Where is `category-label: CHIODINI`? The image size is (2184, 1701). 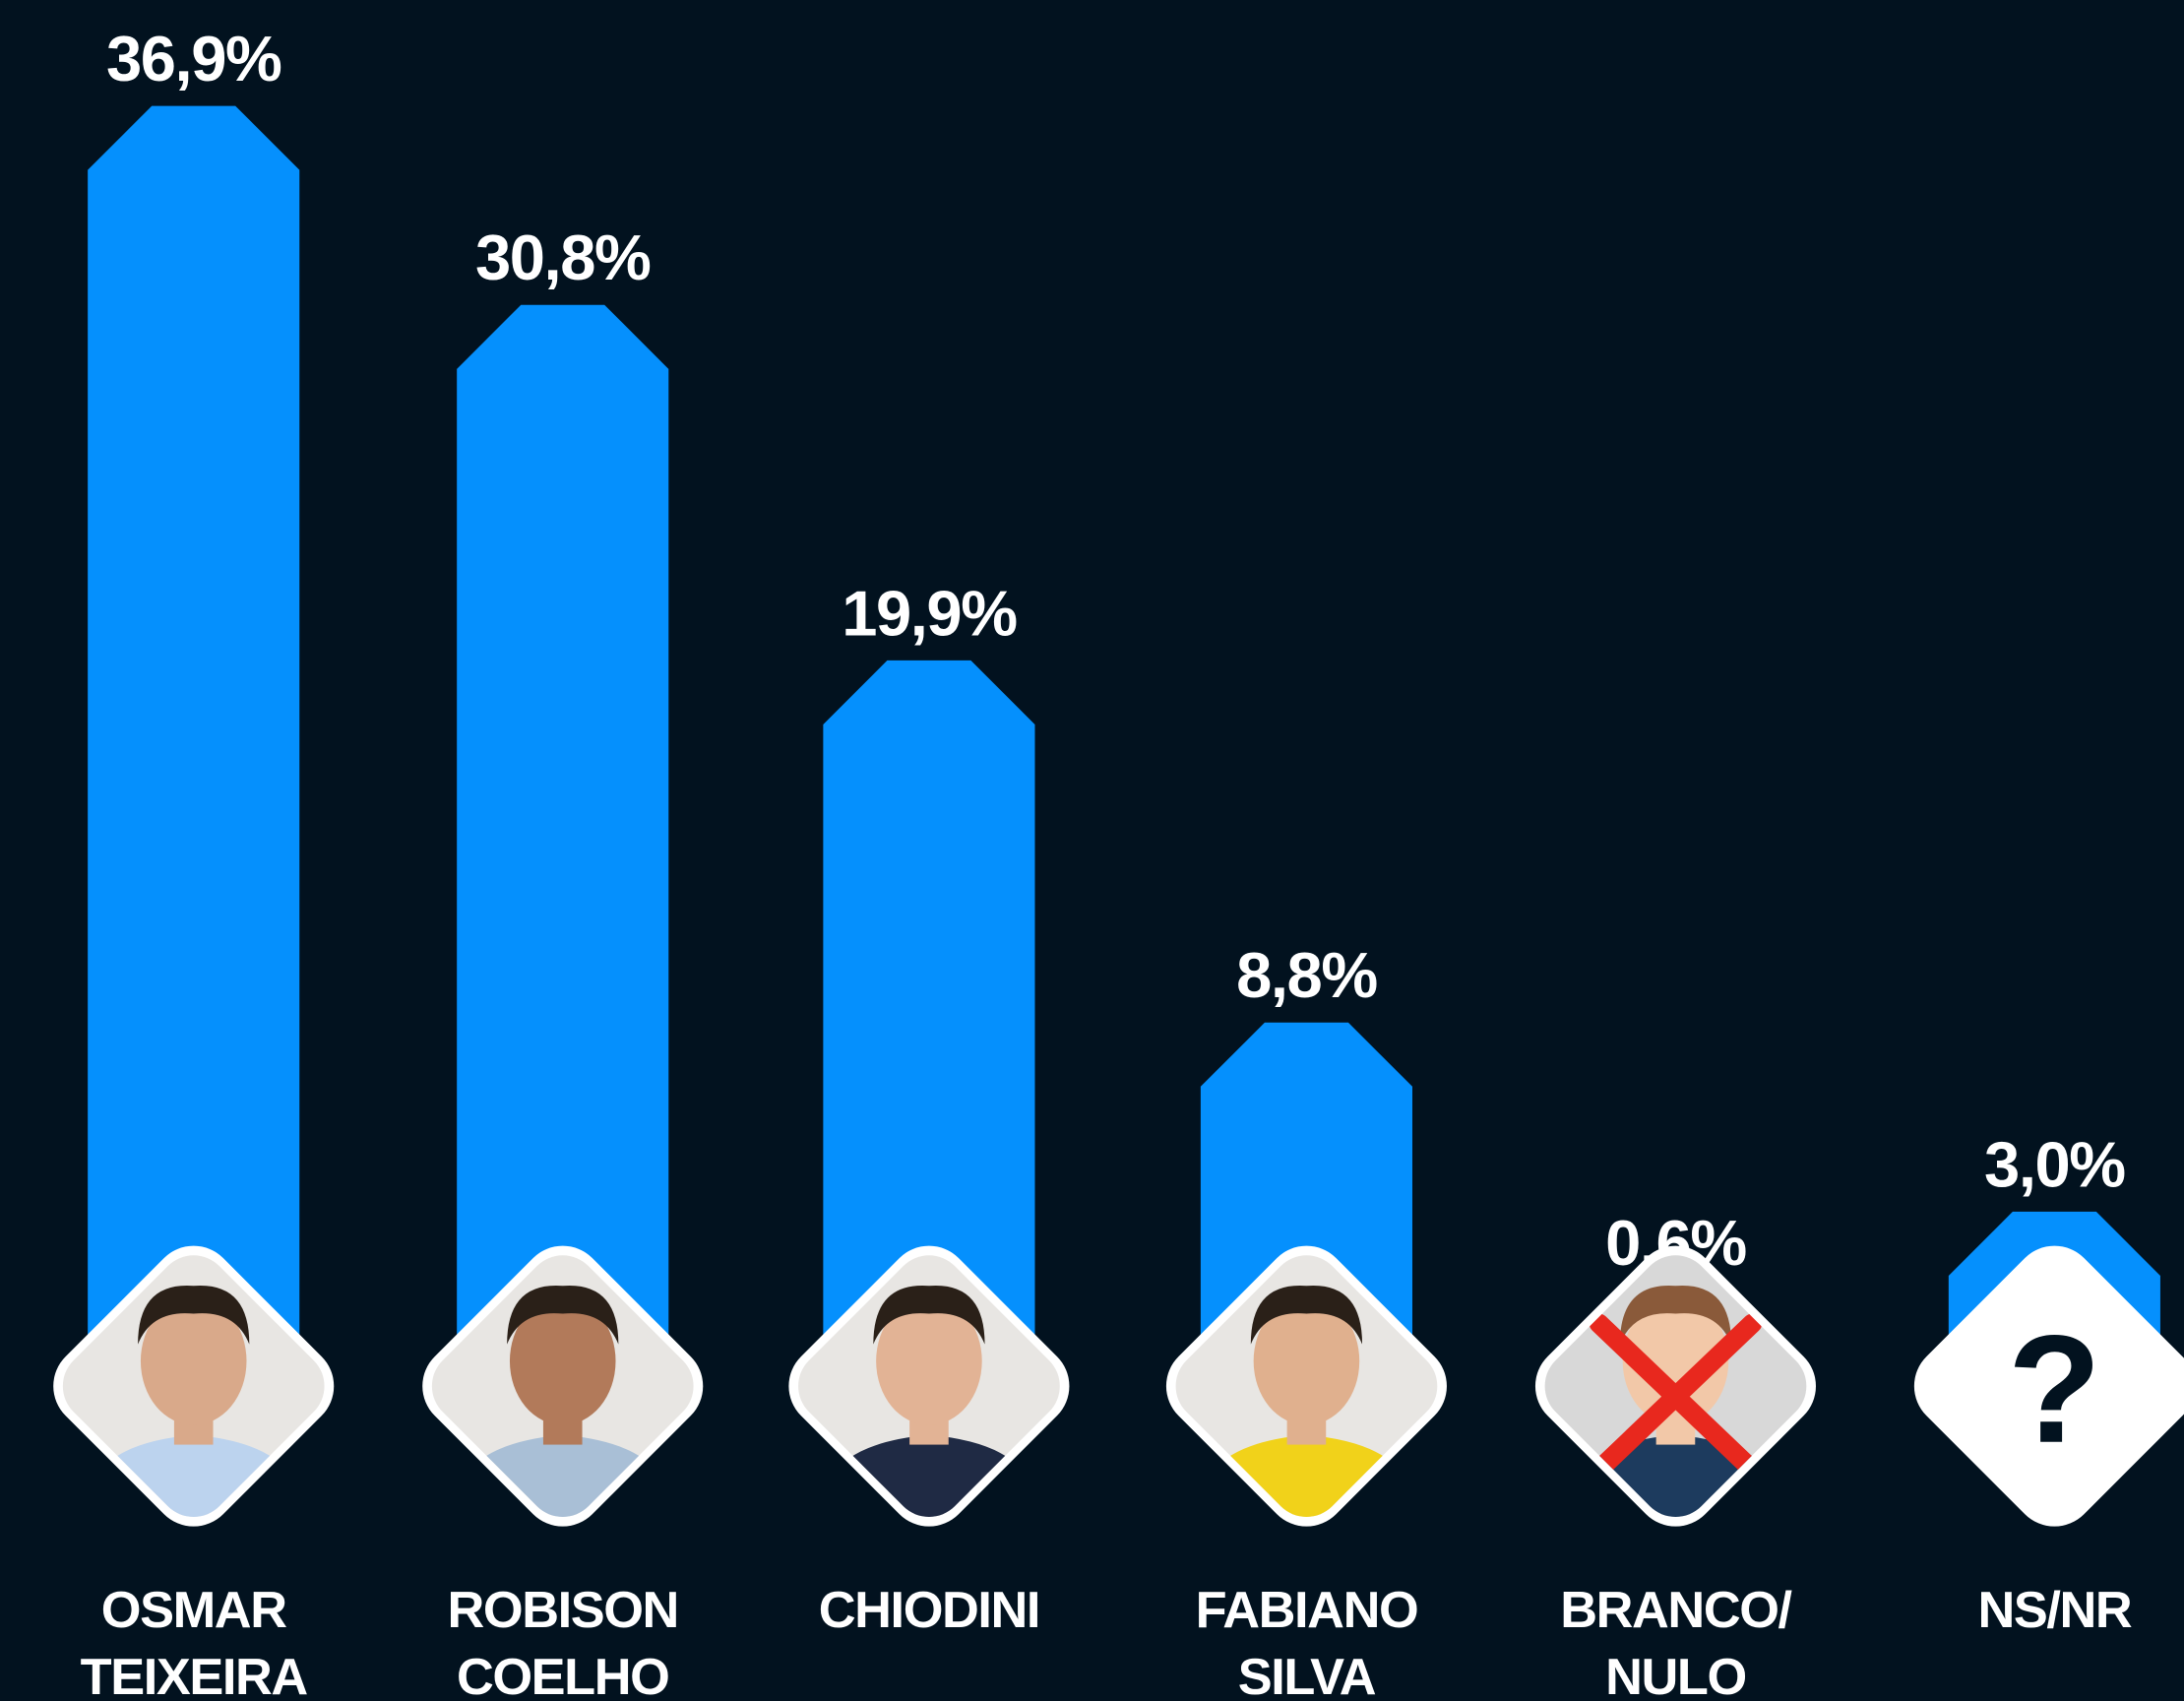
category-label: CHIODINI is located at coordinates (929, 1610).